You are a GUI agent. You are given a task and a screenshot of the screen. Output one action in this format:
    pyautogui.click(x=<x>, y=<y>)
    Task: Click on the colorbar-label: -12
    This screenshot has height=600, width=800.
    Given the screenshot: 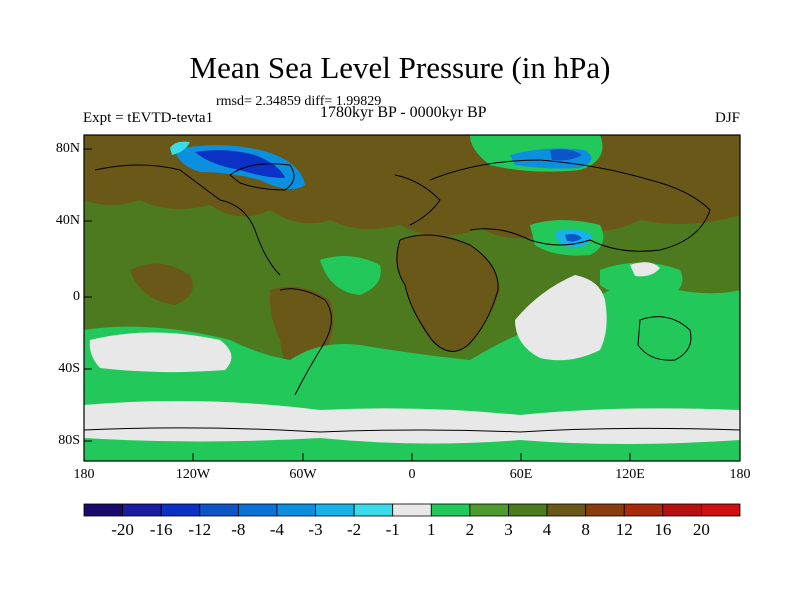 What is the action you would take?
    pyautogui.click(x=200, y=529)
    